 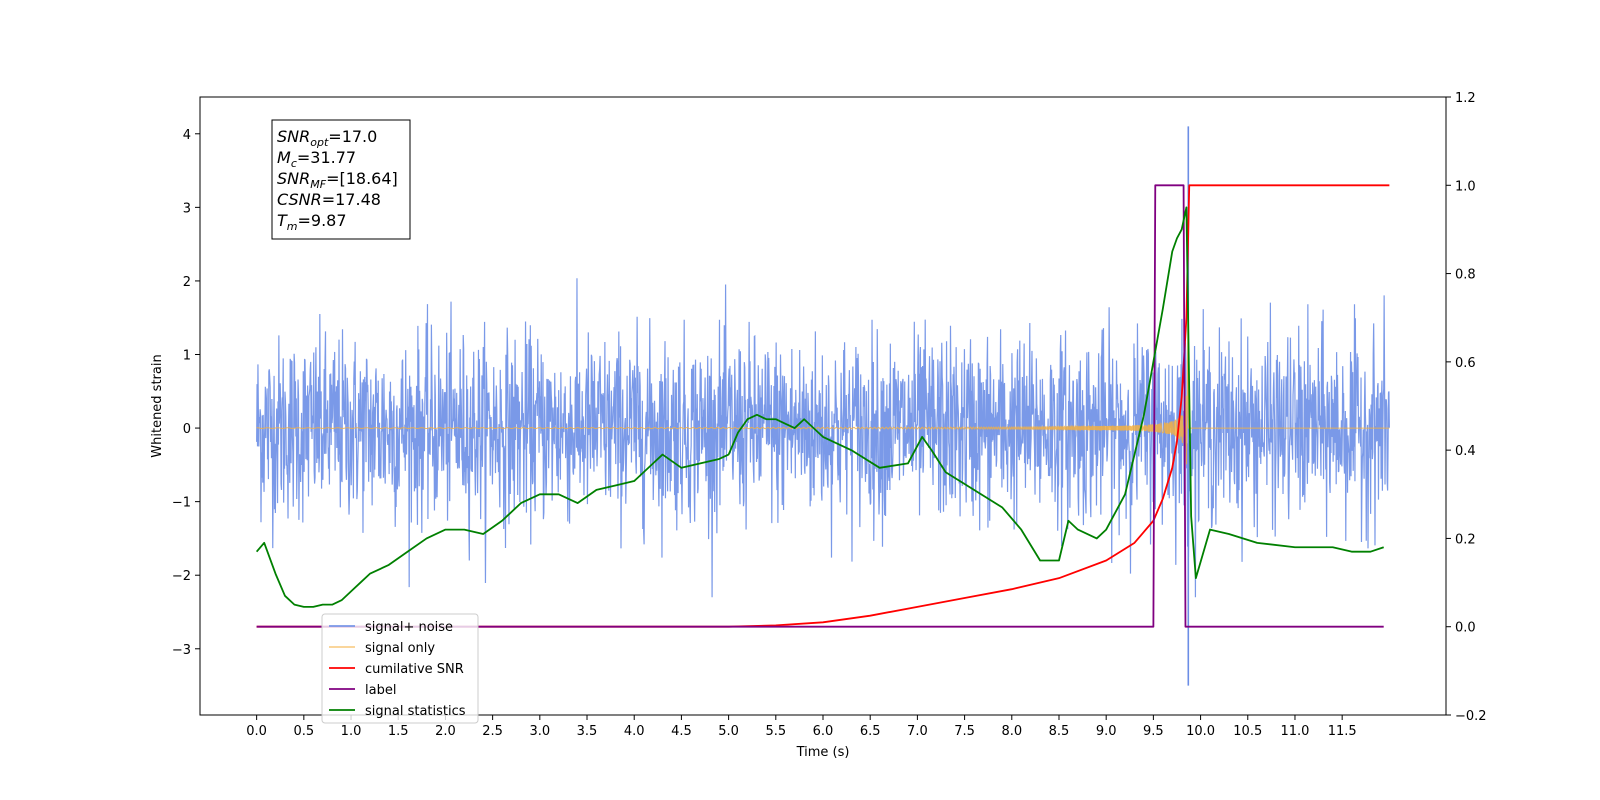 I want to click on x-axis-label: Time (s), so click(x=823, y=752).